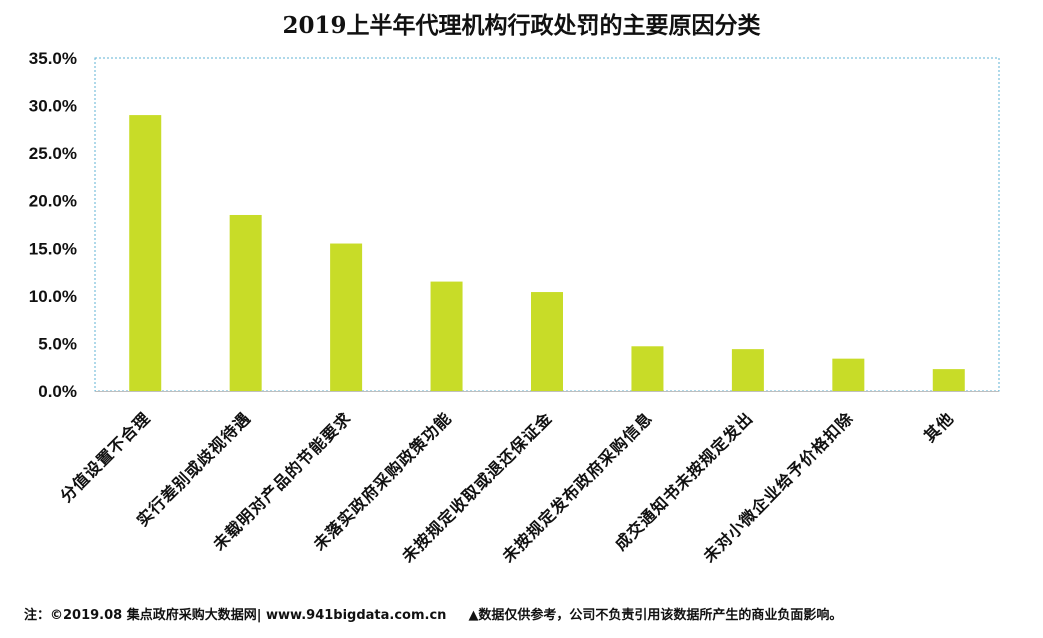 The width and height of the screenshot is (1043, 638). Describe the element at coordinates (53, 296) in the screenshot. I see `y-tick-label: 10.0%` at that location.